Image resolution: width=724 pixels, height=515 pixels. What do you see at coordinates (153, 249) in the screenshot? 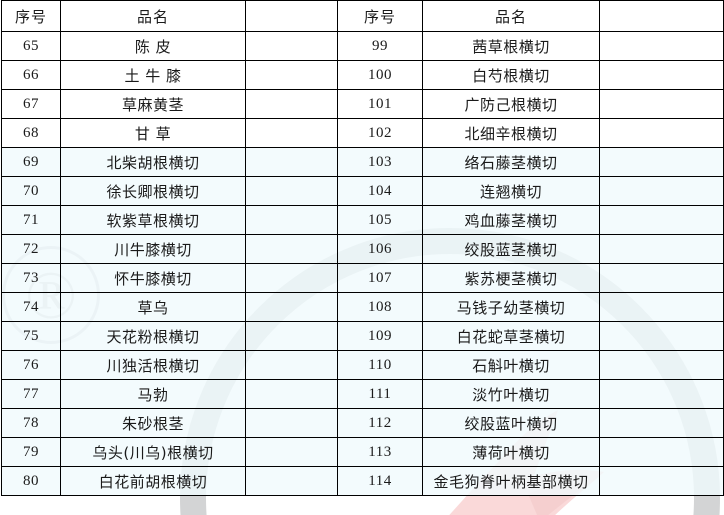
I see `cell-name: 川牛膝横切` at bounding box center [153, 249].